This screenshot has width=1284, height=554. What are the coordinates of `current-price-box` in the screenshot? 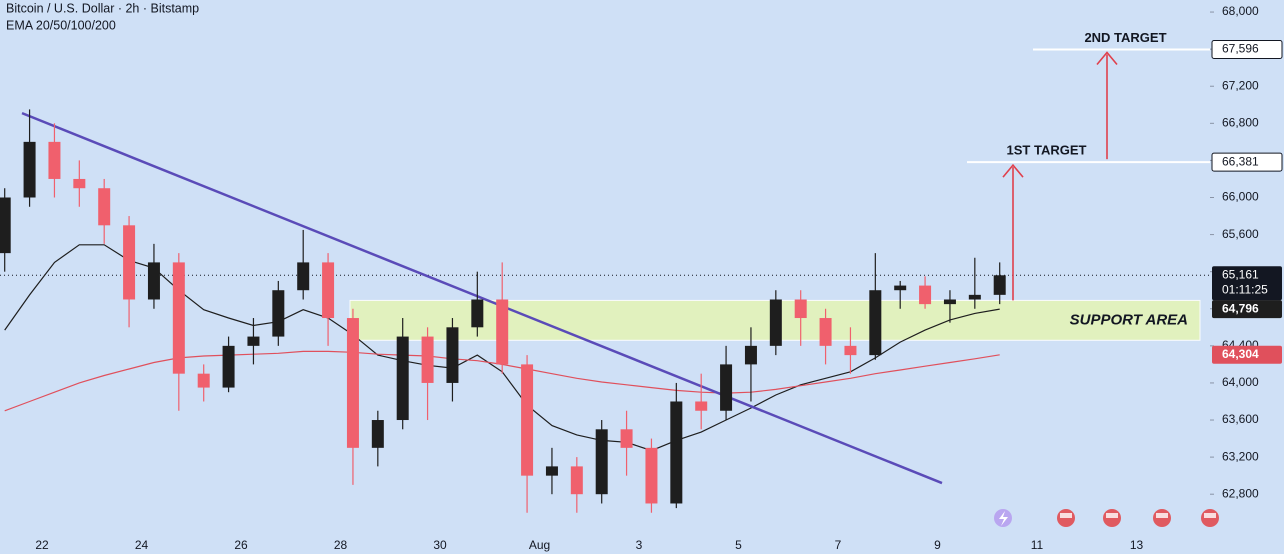 It's located at (1247, 283).